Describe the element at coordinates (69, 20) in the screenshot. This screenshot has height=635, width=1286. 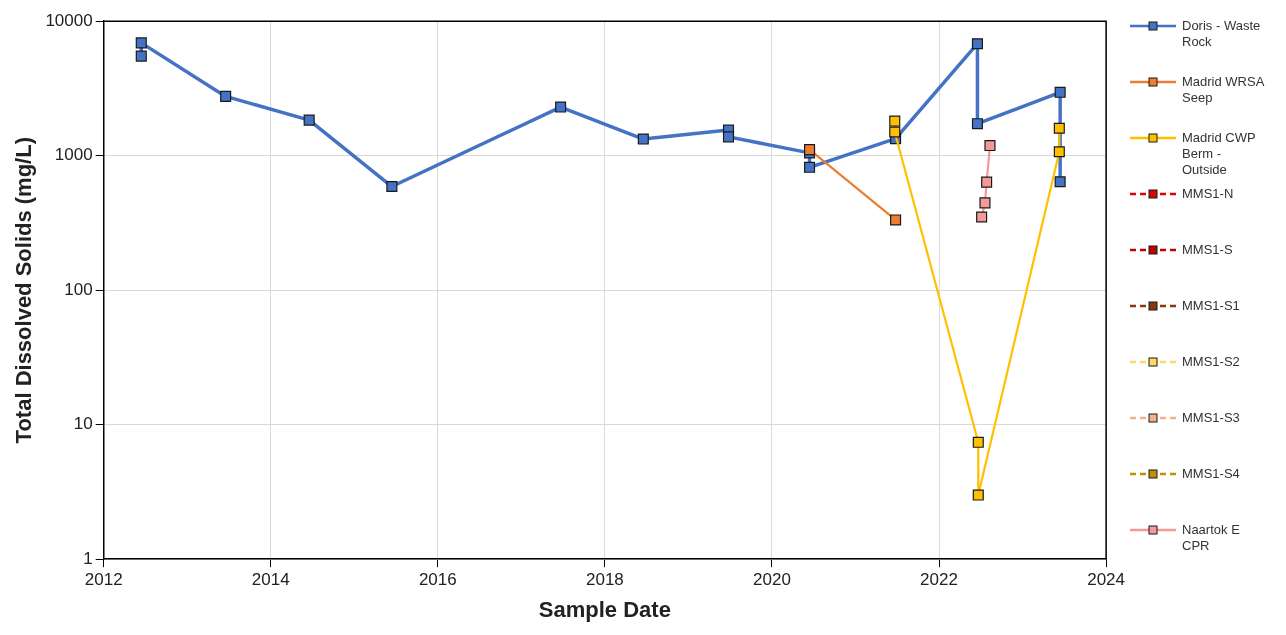
I see `y-tick-label: 10000` at that location.